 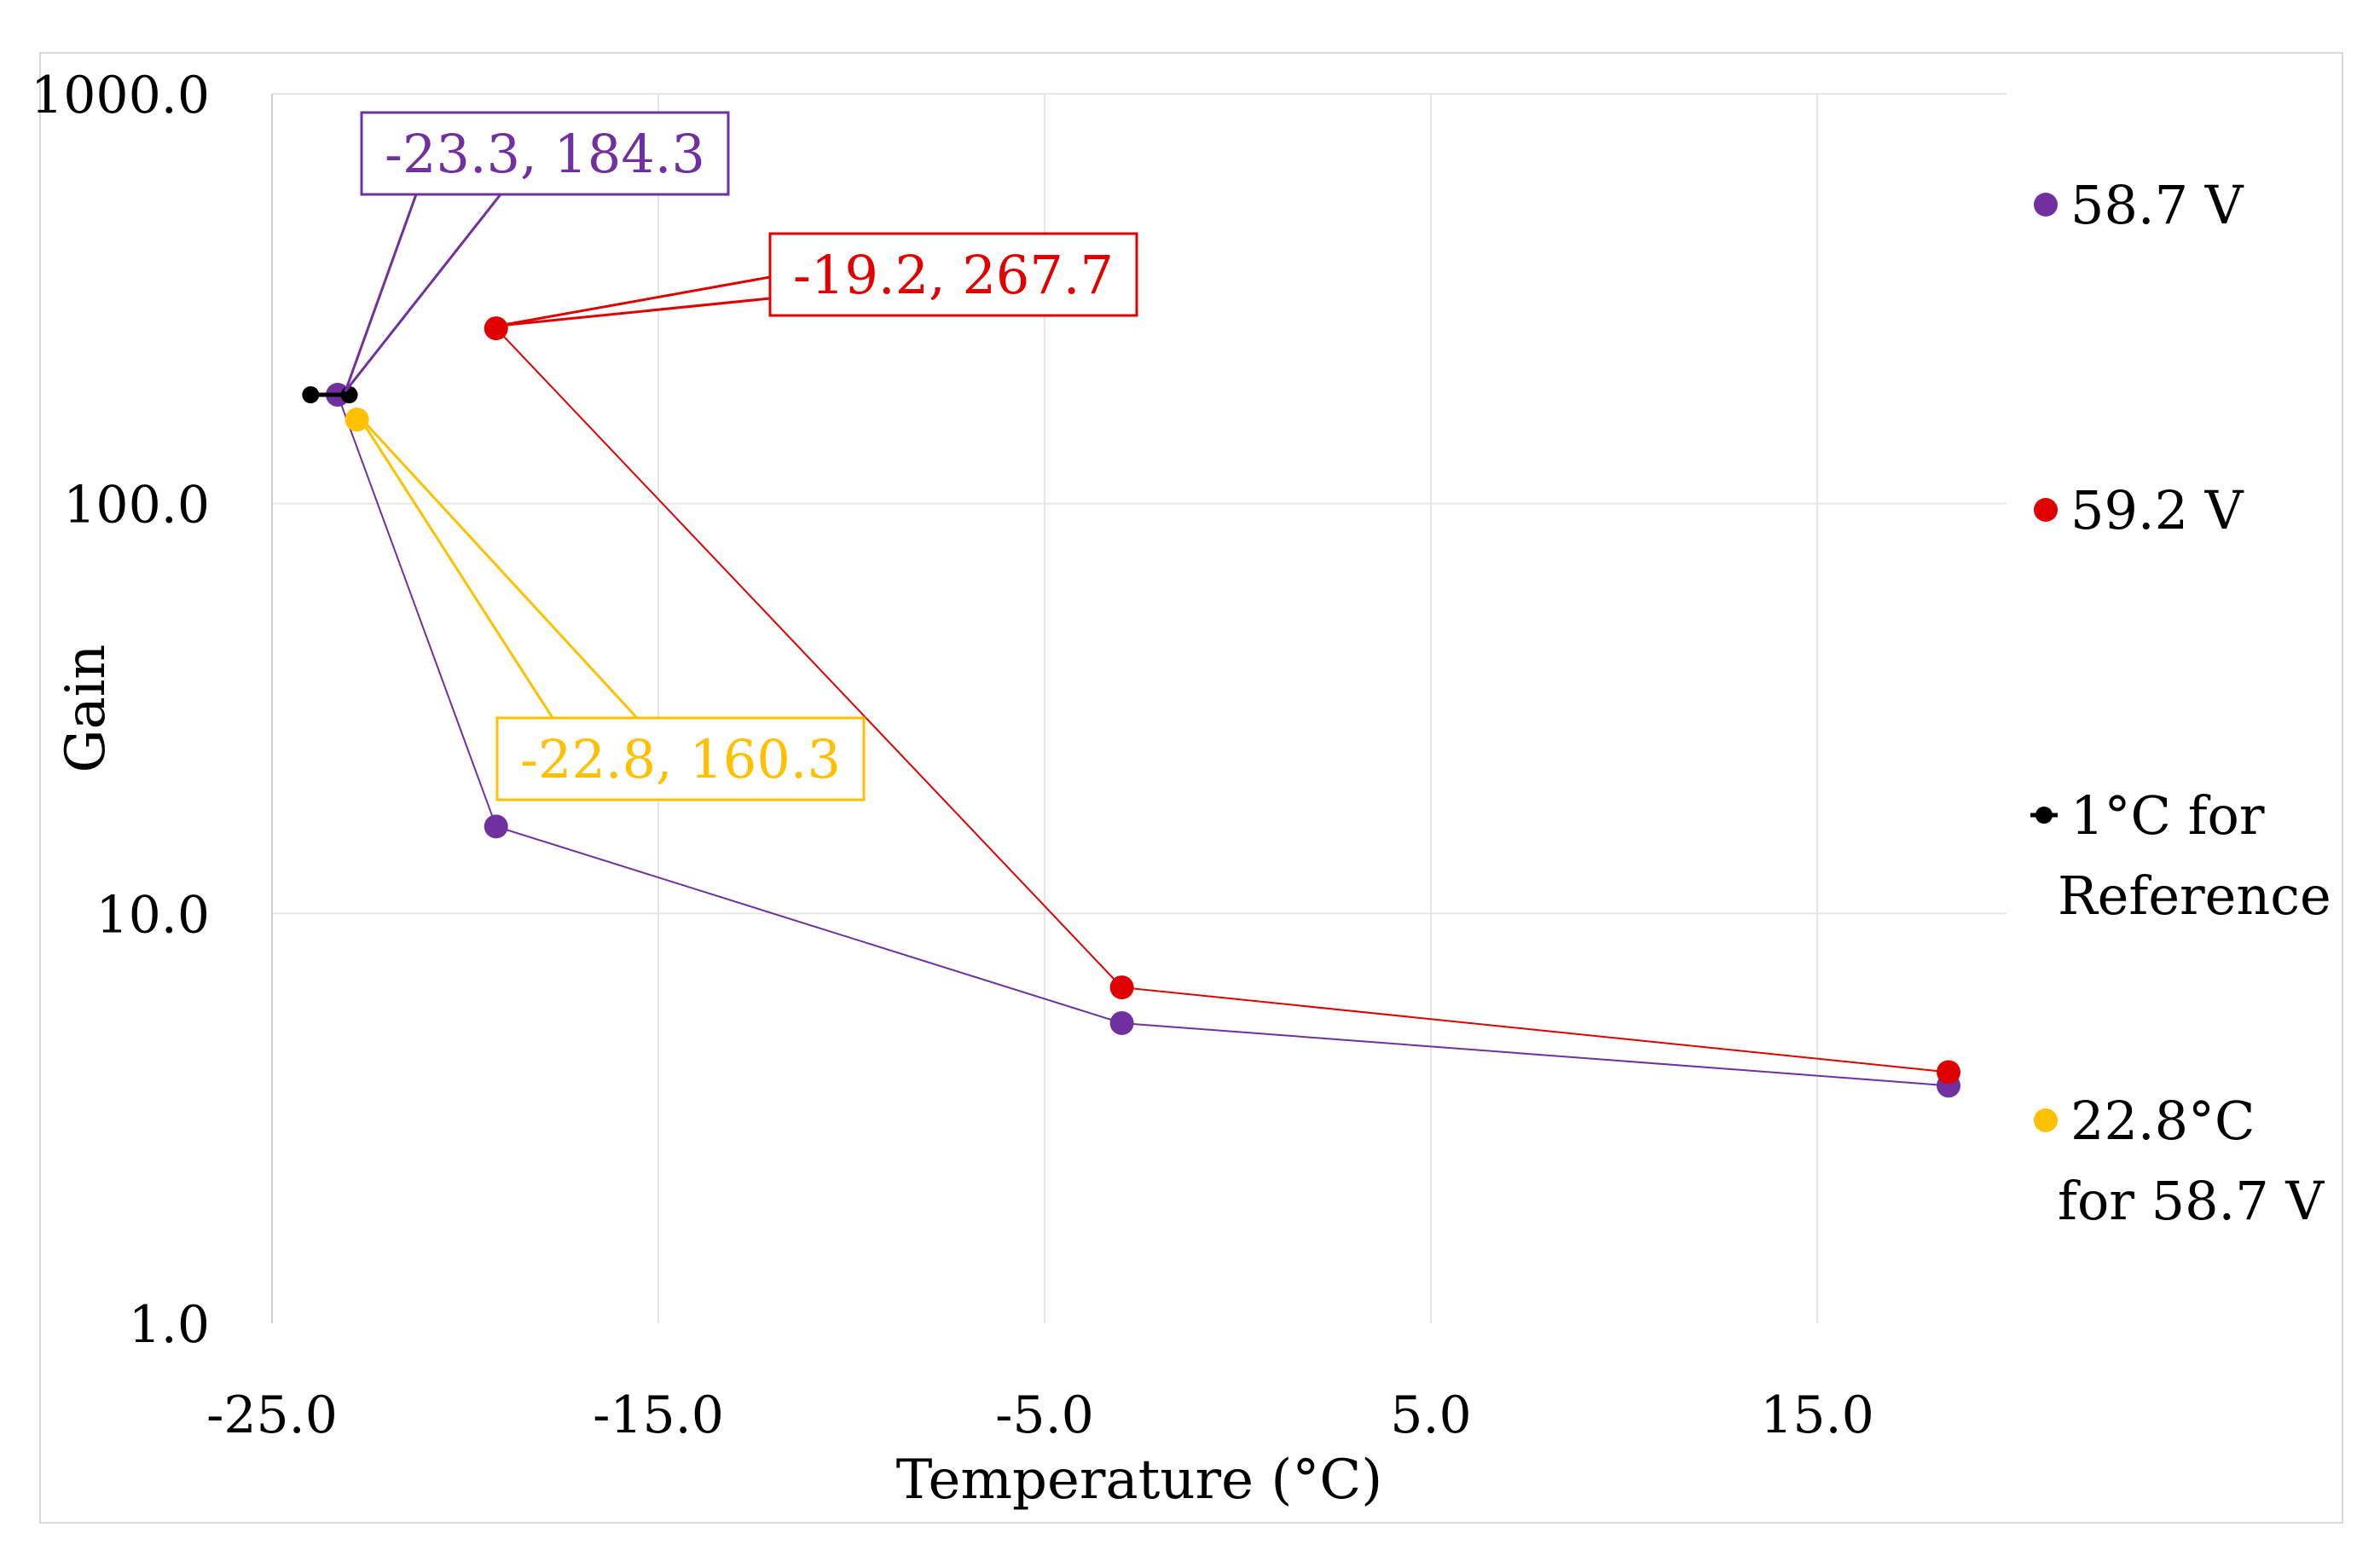 What do you see at coordinates (121, 95) in the screenshot?
I see `y-tick-label: 1000.0` at bounding box center [121, 95].